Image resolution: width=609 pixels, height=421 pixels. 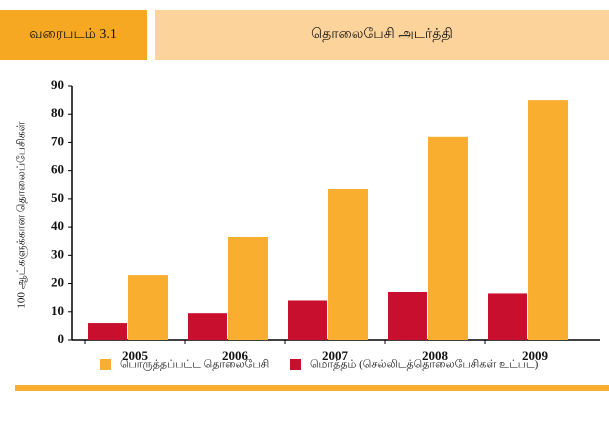 I want to click on y-tick-label: 70, so click(x=57, y=140).